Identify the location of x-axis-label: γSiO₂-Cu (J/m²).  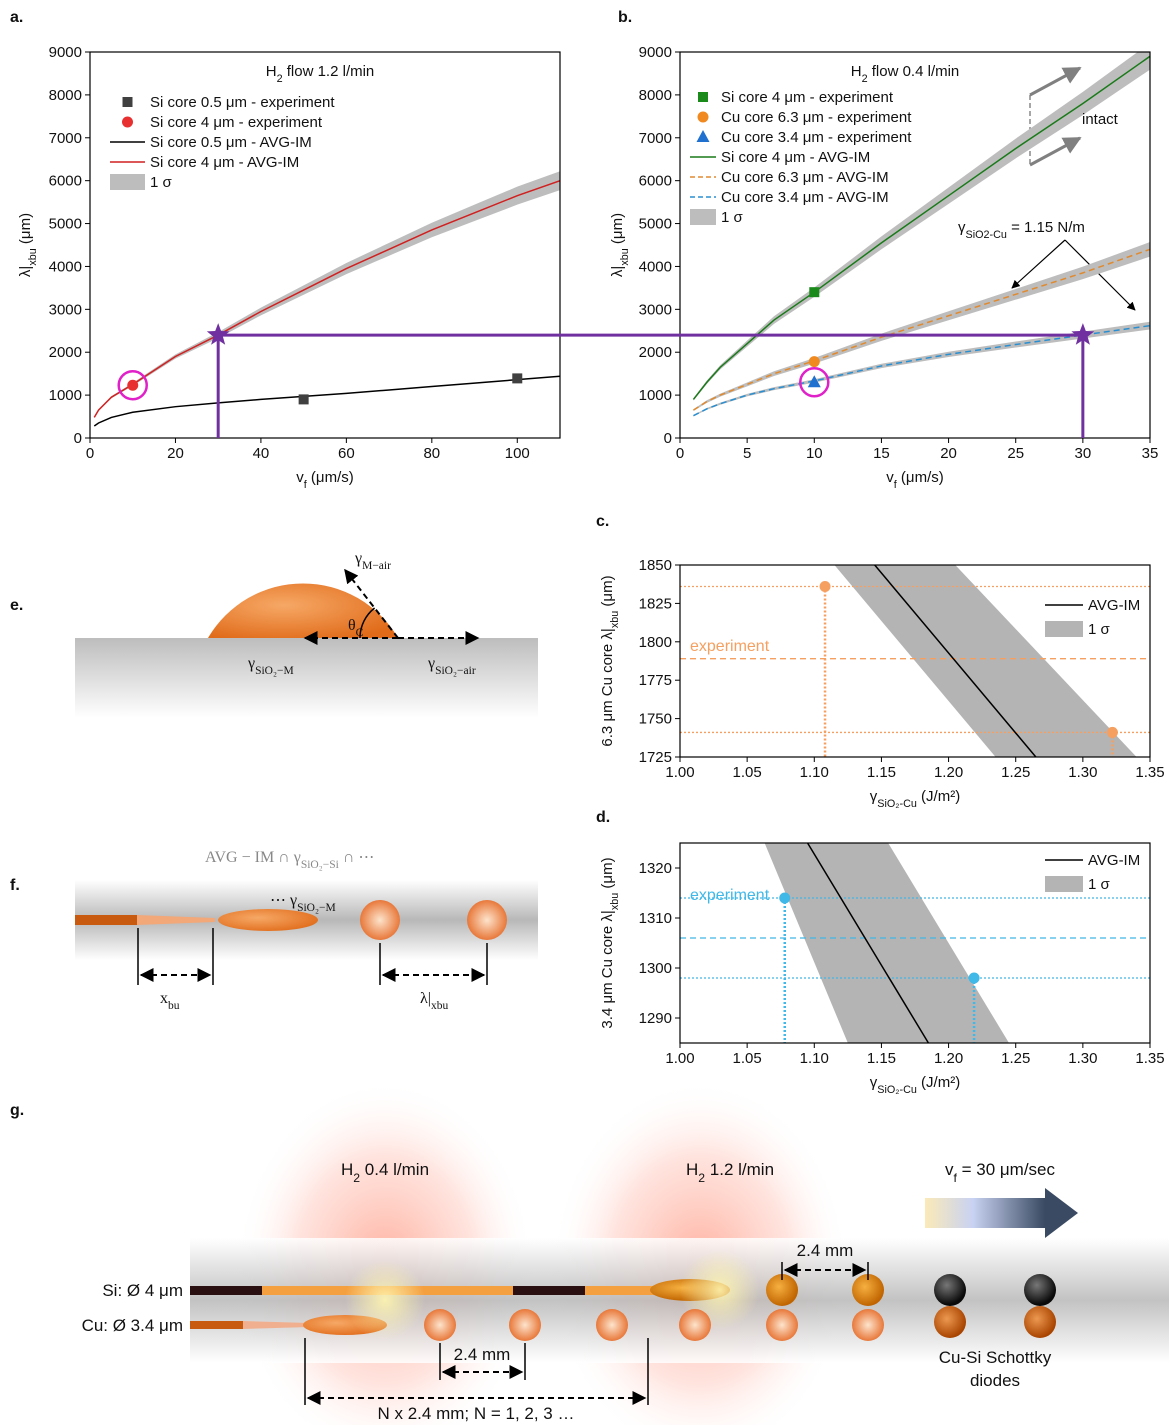
(915, 1085).